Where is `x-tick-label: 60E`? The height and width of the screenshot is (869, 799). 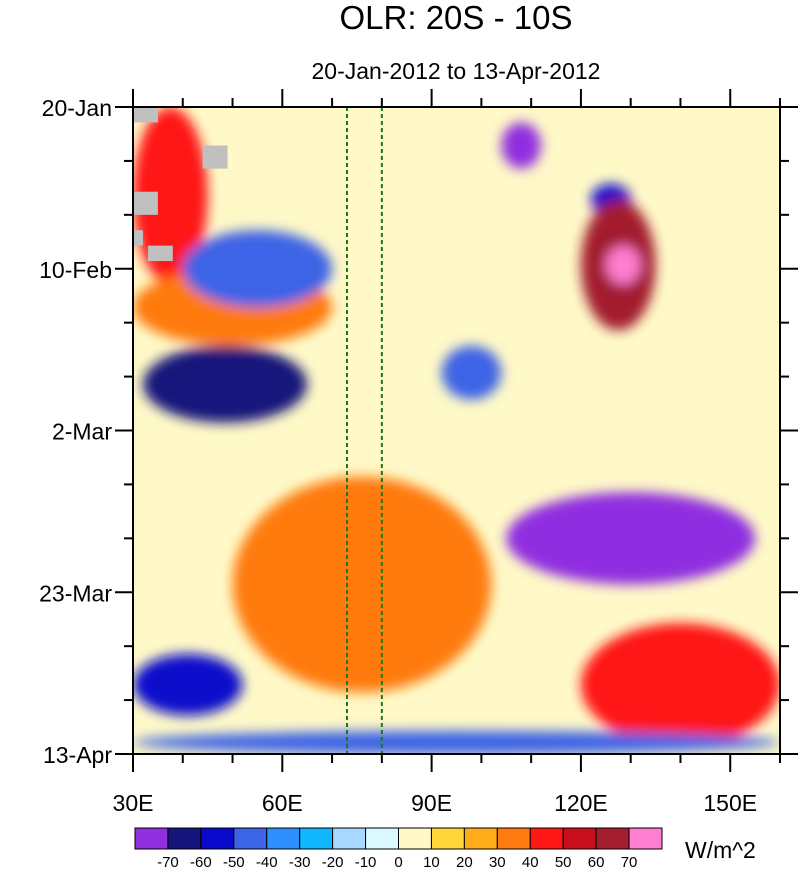 x-tick-label: 60E is located at coordinates (282, 803).